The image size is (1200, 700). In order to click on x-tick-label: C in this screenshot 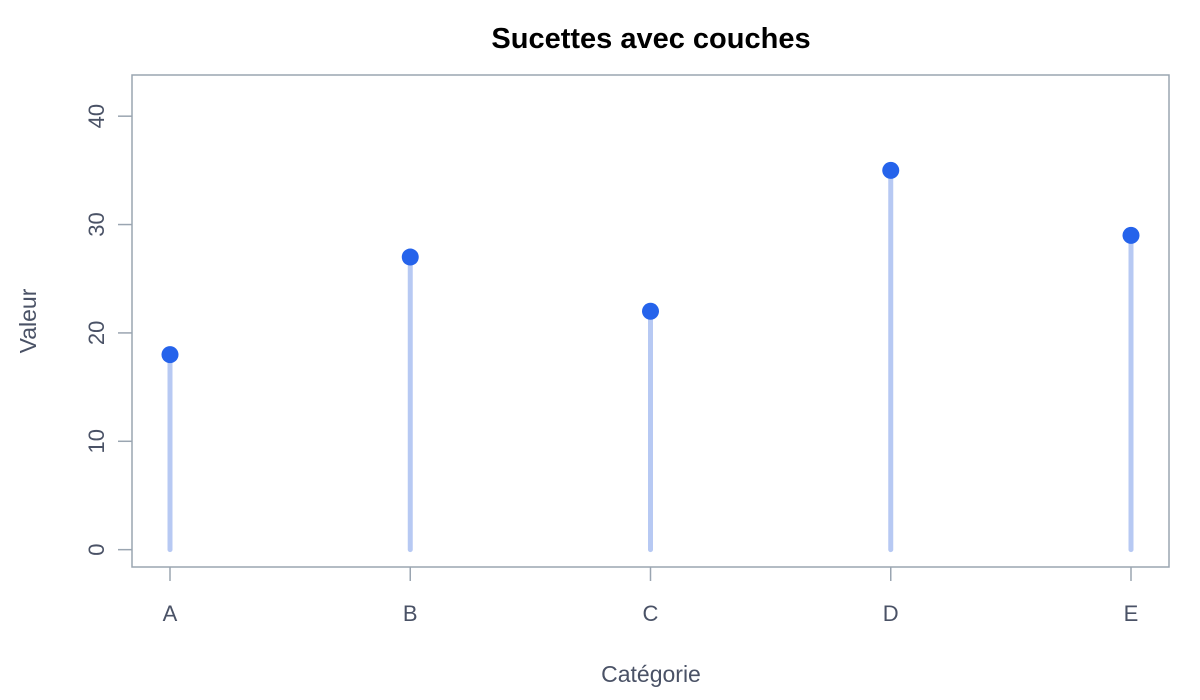, I will do `click(651, 613)`.